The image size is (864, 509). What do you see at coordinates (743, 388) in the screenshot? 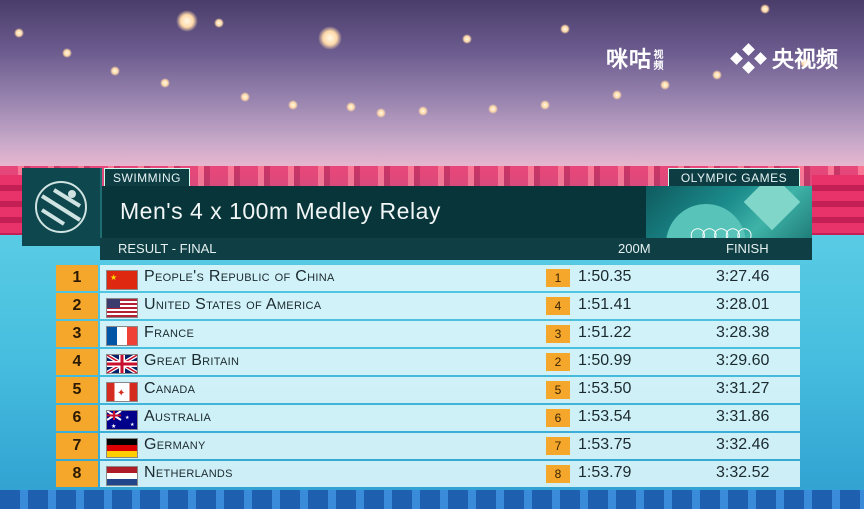
I see `finish-time: 3:31.27` at bounding box center [743, 388].